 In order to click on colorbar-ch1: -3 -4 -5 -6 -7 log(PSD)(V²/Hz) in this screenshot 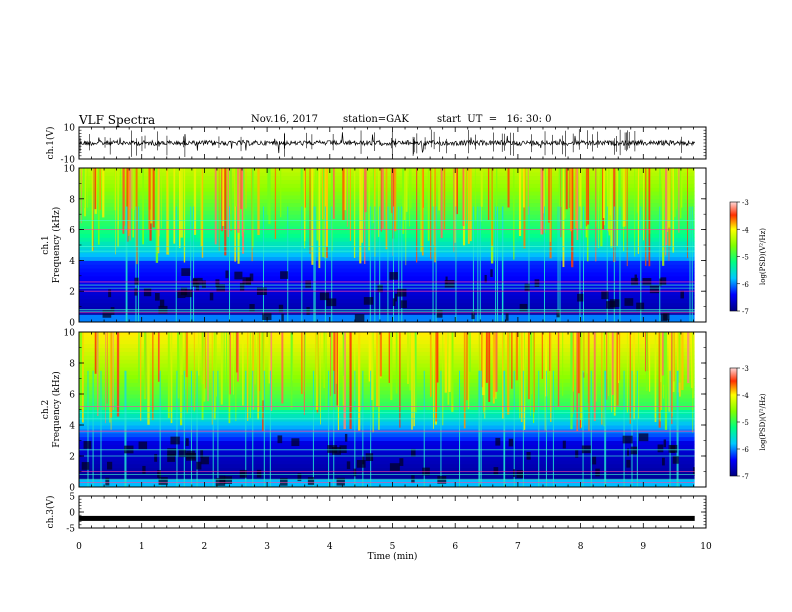, I will do `click(748, 257)`.